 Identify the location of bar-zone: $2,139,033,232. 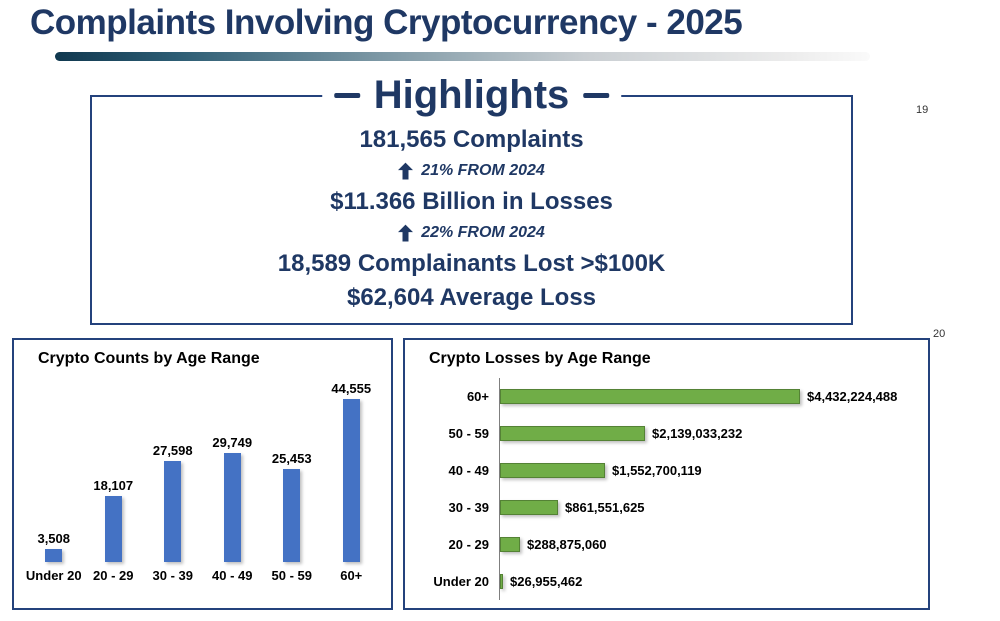
(709, 433).